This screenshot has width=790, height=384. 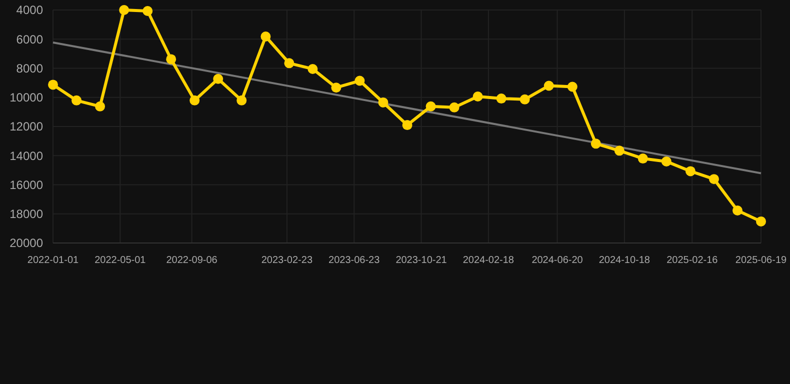 What do you see at coordinates (30, 10) in the screenshot?
I see `y-tick-label: 4000` at bounding box center [30, 10].